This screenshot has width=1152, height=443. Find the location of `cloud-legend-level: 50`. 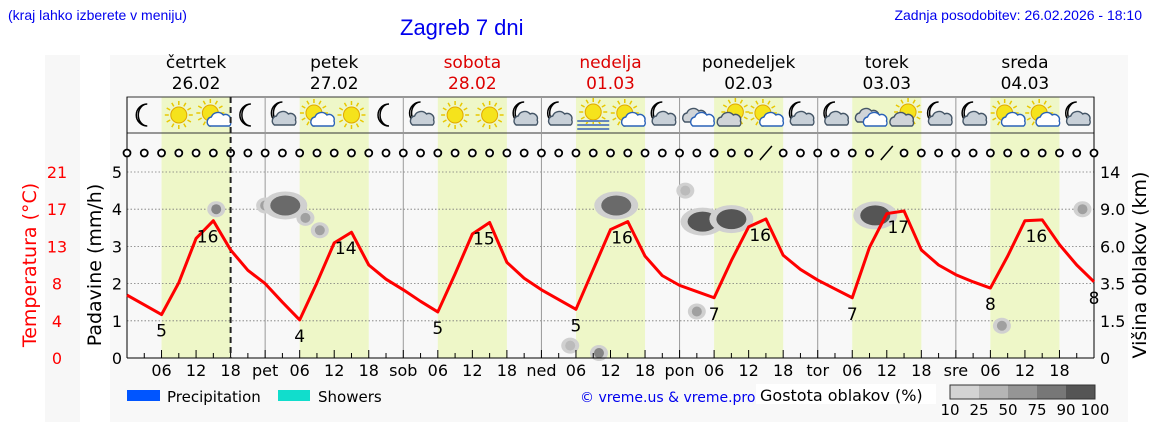

cloud-legend-level: 50 is located at coordinates (1007, 410).